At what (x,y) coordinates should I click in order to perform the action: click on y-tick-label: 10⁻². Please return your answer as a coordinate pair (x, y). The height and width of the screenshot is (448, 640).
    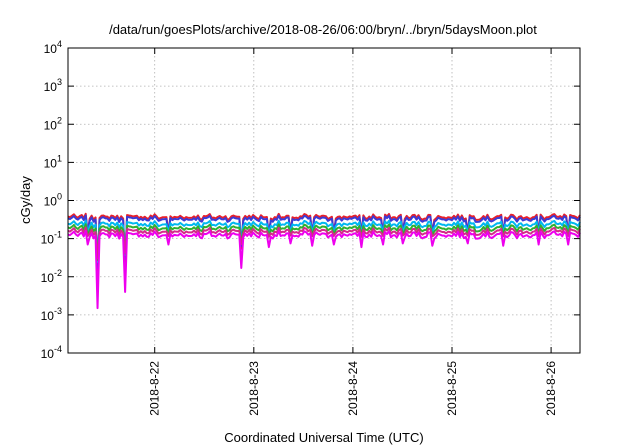
    Looking at the image, I should click on (51, 276).